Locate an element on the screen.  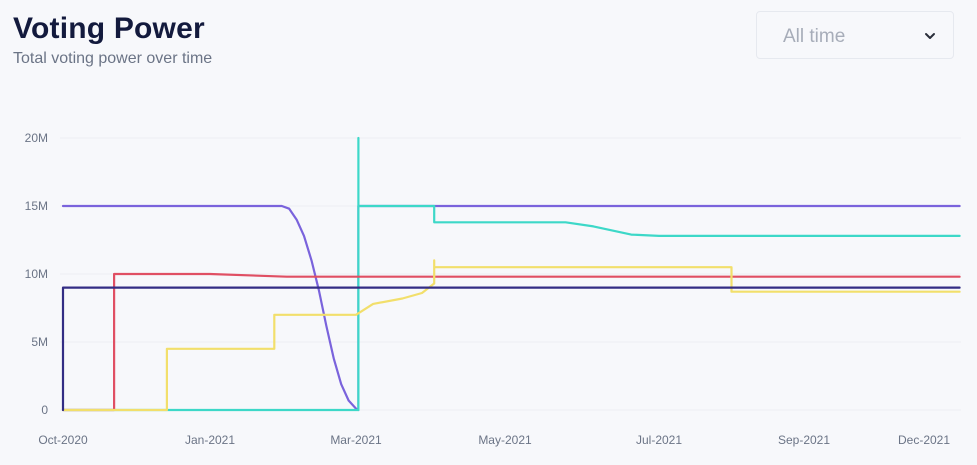
x-tick-label: Dec-2021 is located at coordinates (924, 440).